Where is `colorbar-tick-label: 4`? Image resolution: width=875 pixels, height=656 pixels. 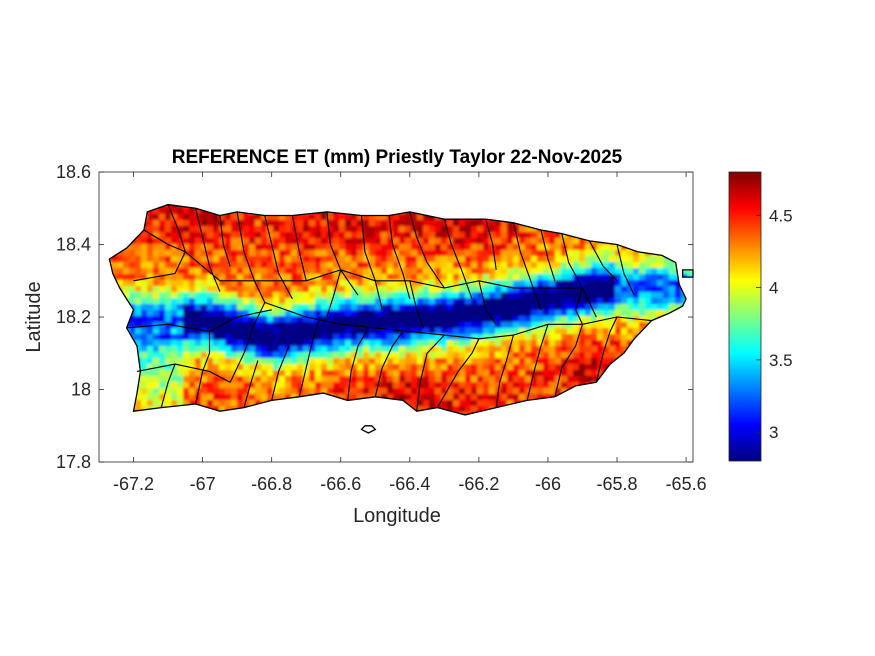 colorbar-tick-label: 4 is located at coordinates (773, 288).